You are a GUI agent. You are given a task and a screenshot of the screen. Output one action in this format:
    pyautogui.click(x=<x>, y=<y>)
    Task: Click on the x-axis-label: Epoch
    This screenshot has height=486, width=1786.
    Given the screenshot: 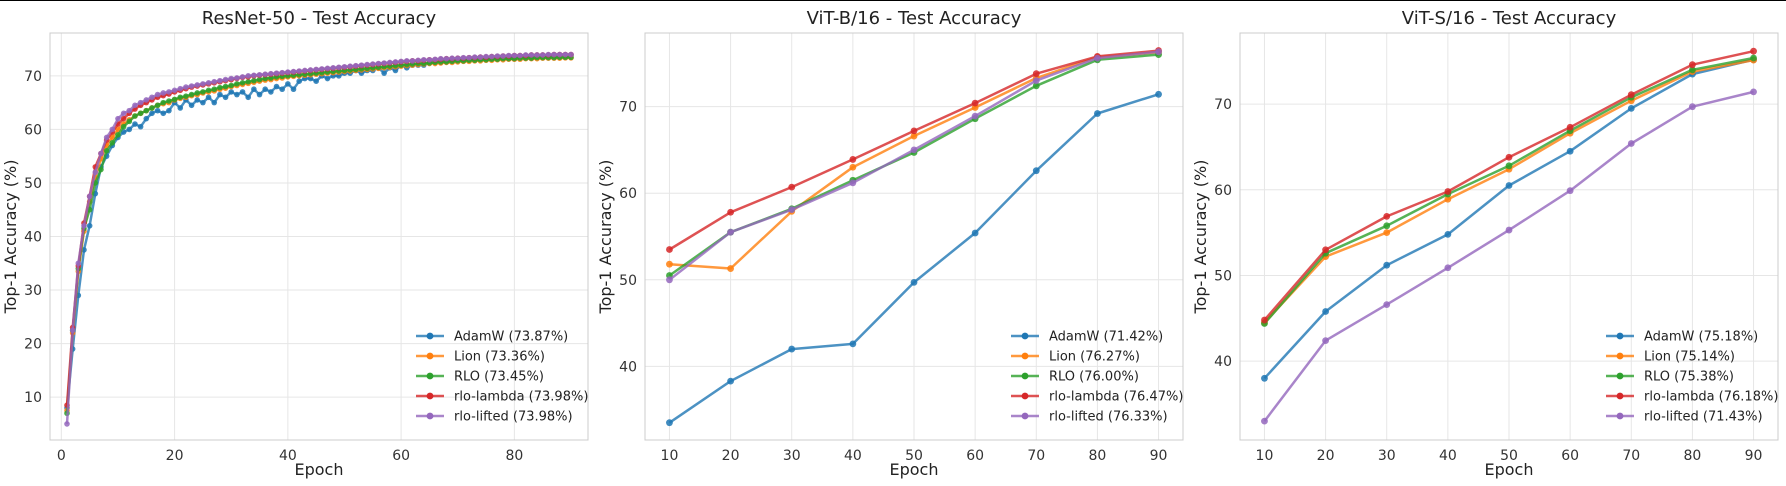 What is the action you would take?
    pyautogui.click(x=914, y=469)
    